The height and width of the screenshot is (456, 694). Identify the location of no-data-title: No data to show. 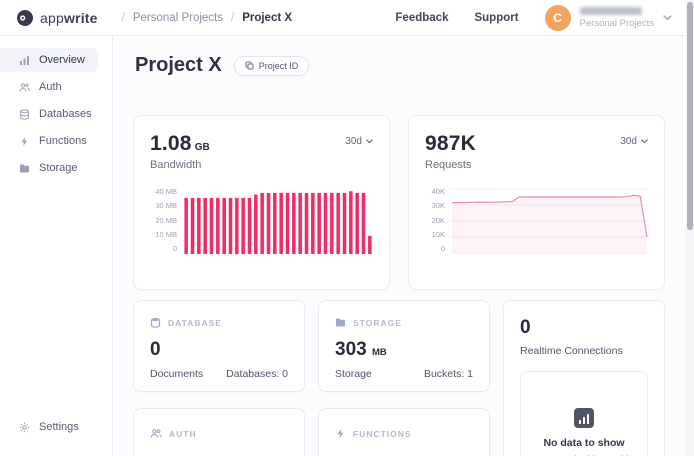
(584, 443).